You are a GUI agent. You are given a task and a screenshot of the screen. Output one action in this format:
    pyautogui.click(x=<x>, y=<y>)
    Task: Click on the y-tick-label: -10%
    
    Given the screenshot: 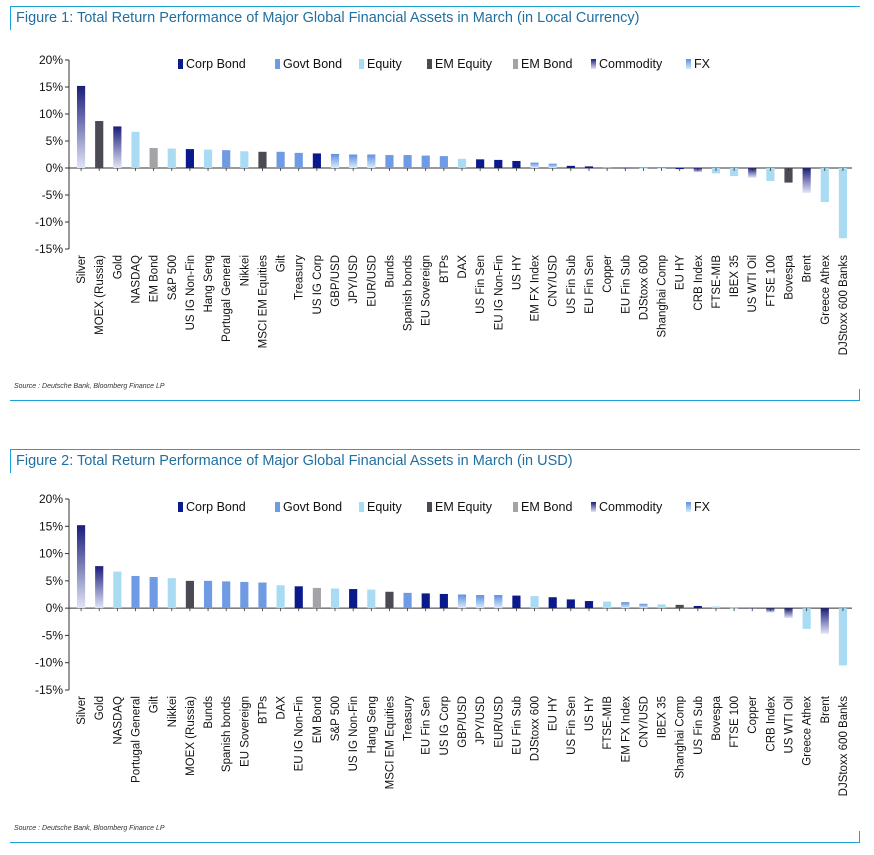 What is the action you would take?
    pyautogui.click(x=49, y=222)
    